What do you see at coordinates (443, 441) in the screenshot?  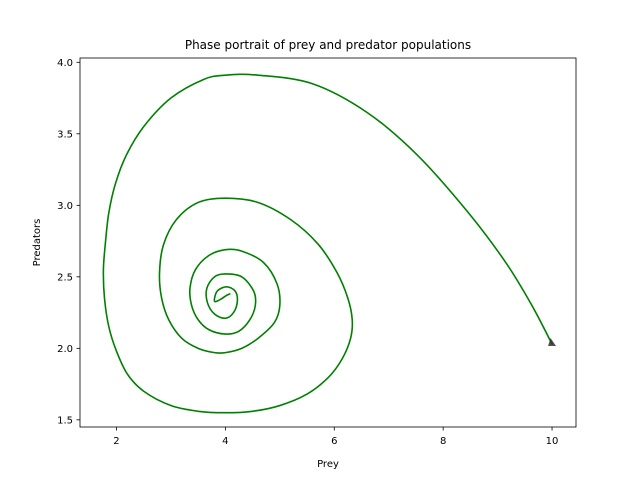 I see `x-tick-label: 8` at bounding box center [443, 441].